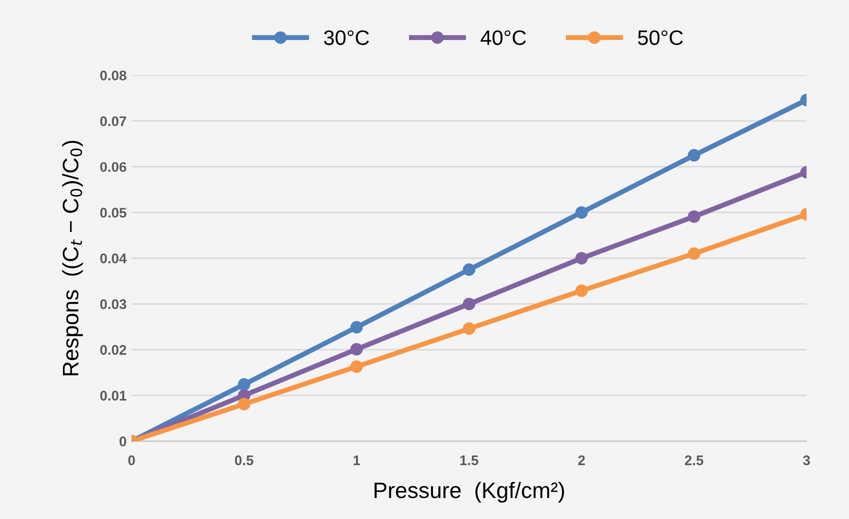  I want to click on y-tick-label: 0.03, so click(113, 304).